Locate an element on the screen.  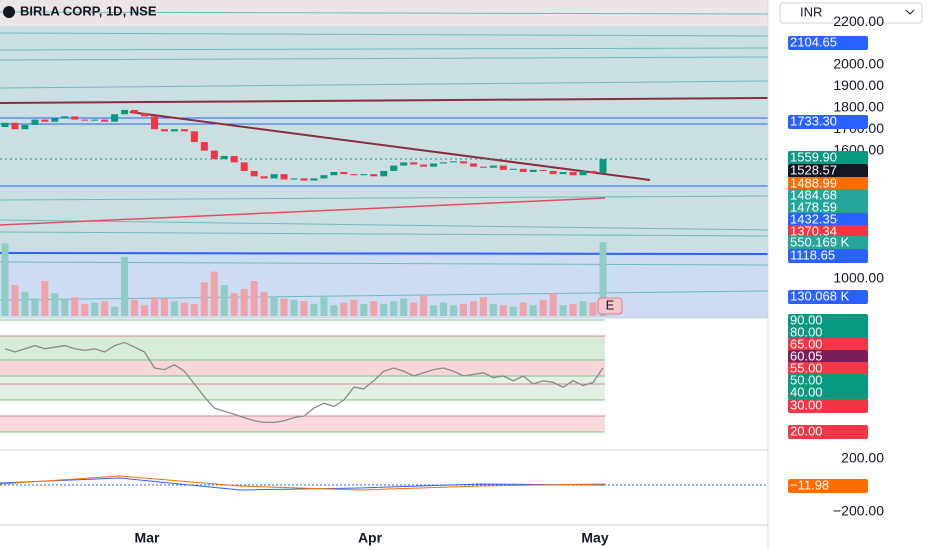
macd-line is located at coordinates (303, 484).